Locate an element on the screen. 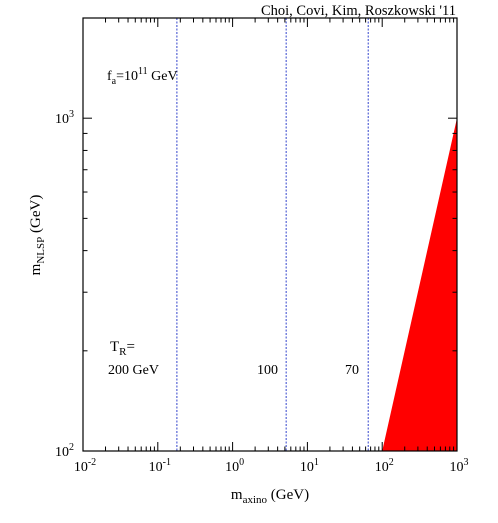  y-tick-label-1: 10³ is located at coordinates (64, 118).